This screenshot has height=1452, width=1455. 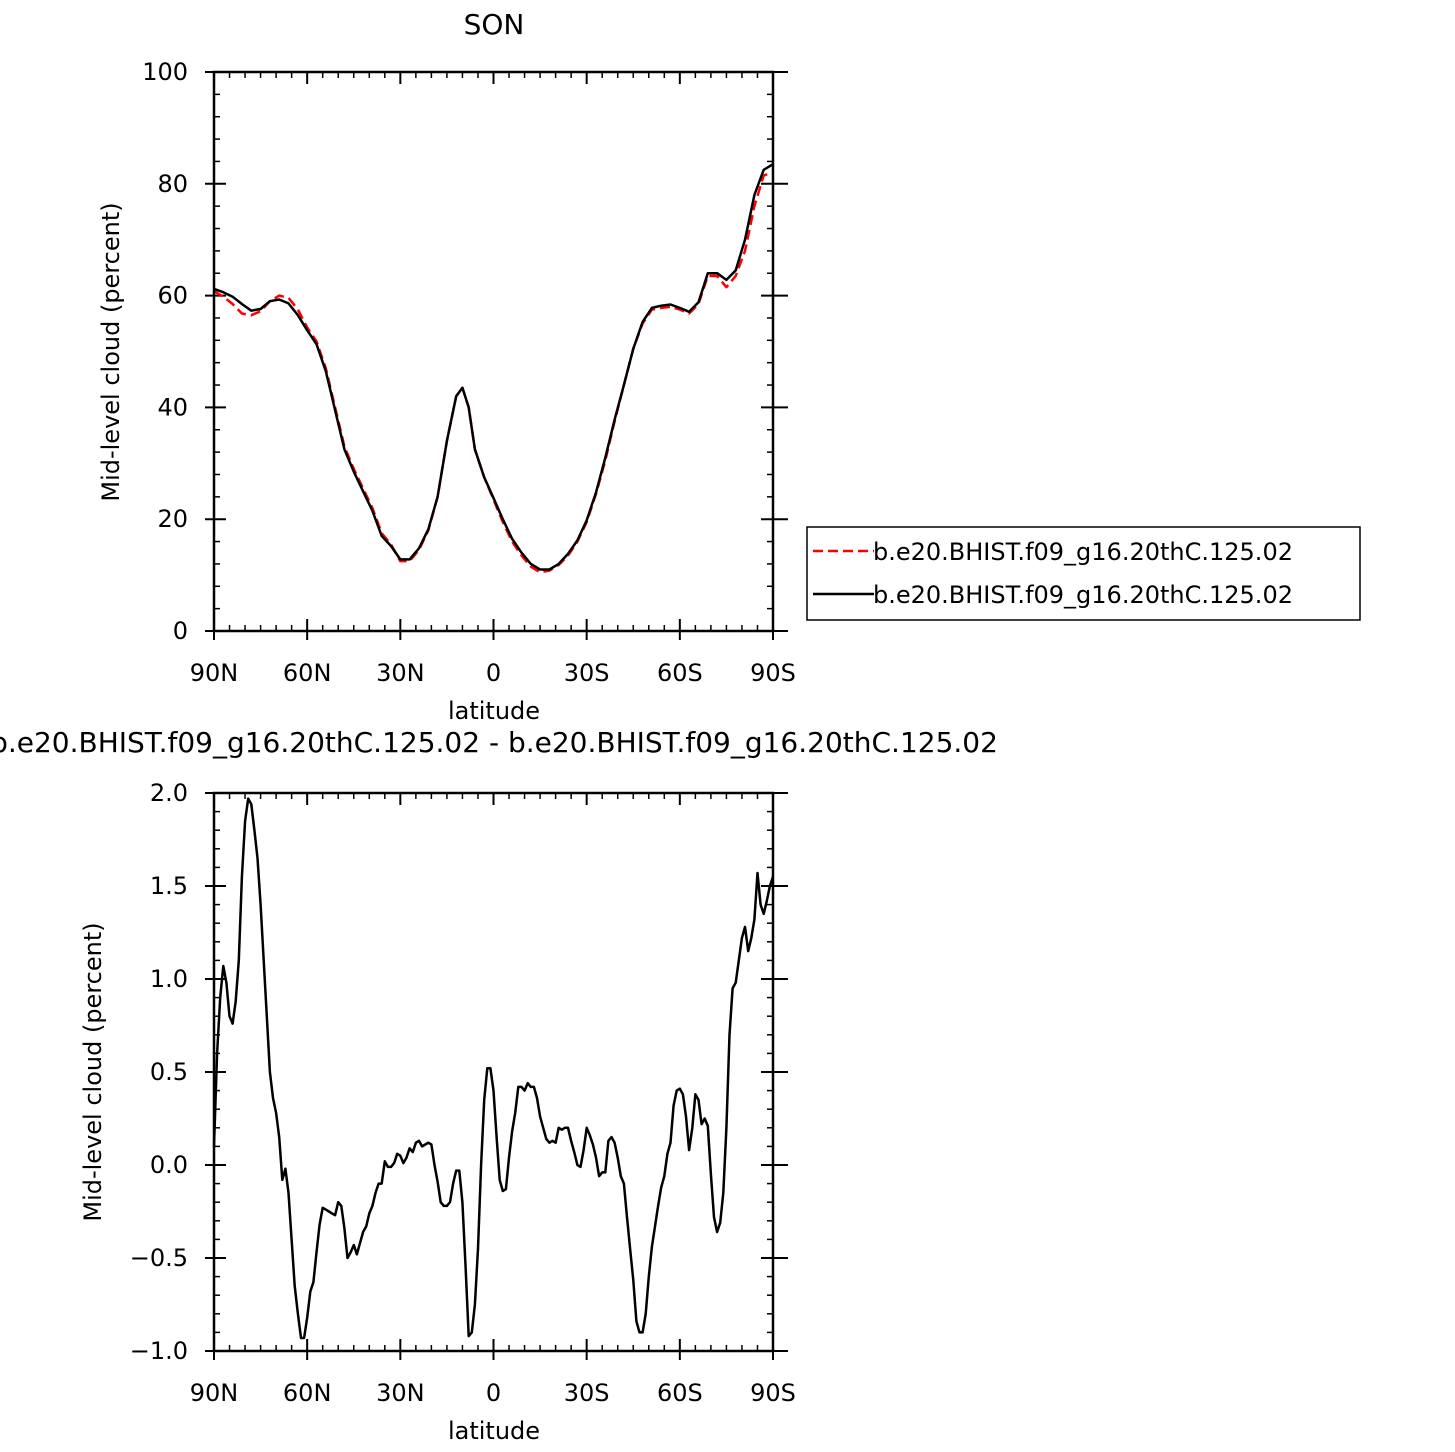 What do you see at coordinates (169, 1072) in the screenshot?
I see `bottom-y-tick-label: 0.5` at bounding box center [169, 1072].